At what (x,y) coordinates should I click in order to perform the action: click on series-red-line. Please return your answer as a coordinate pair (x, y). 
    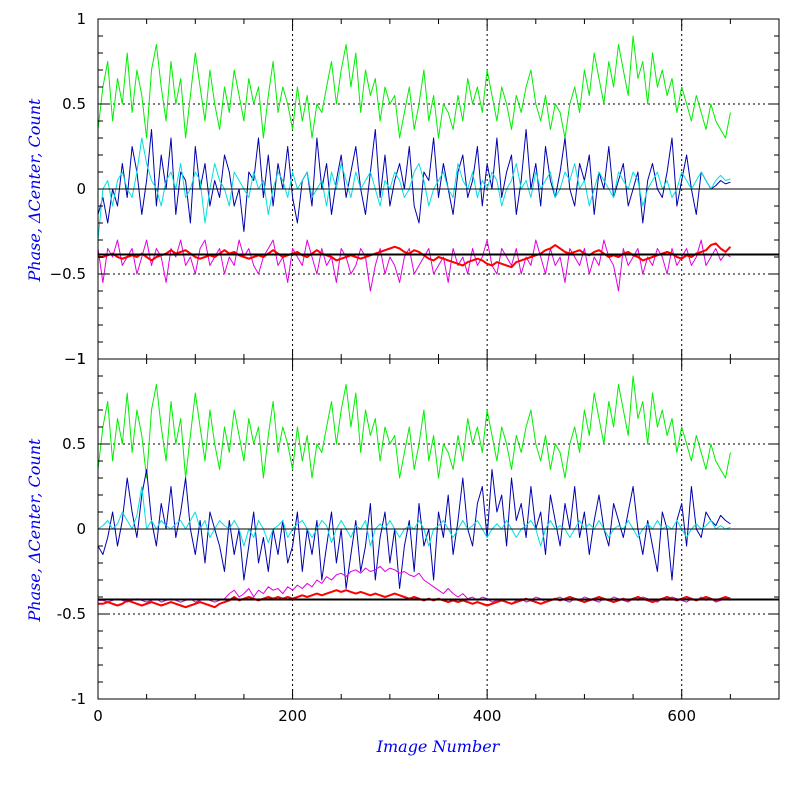
    Looking at the image, I should click on (415, 255).